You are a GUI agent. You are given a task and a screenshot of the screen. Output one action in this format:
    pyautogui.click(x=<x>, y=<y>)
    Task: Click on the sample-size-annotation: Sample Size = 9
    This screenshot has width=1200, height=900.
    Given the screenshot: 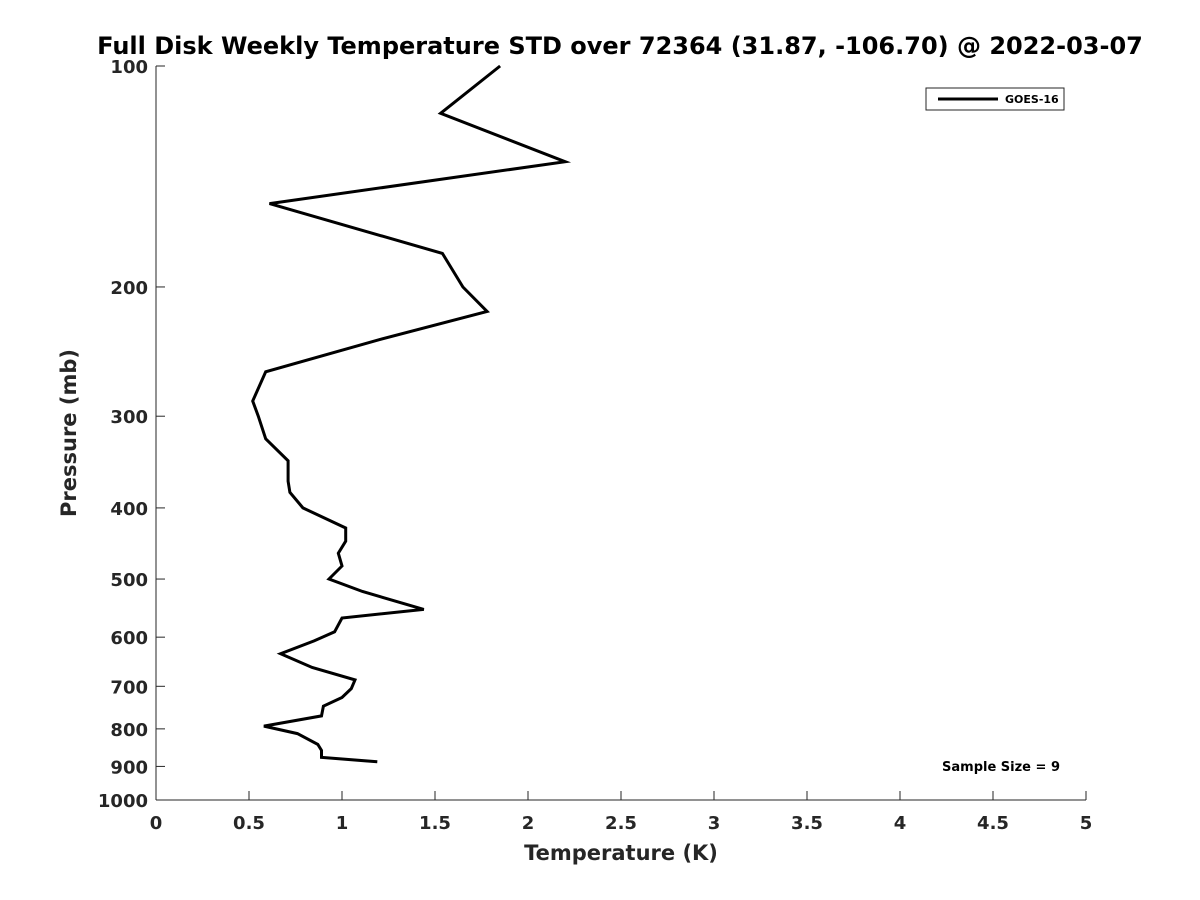 What is the action you would take?
    pyautogui.click(x=1001, y=767)
    